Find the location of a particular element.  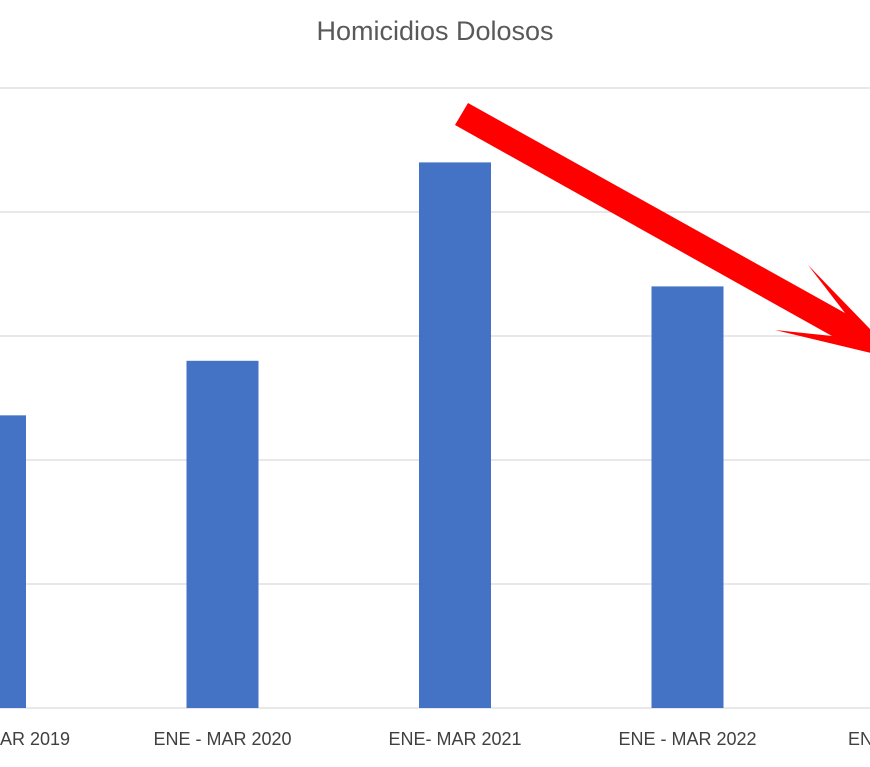

x-tick-label: EN is located at coordinates (859, 739).